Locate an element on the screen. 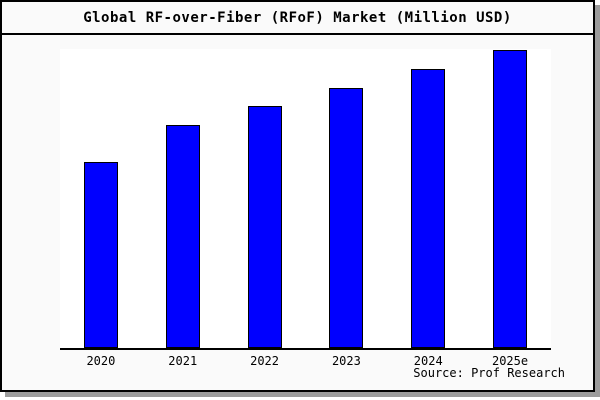 Image resolution: width=600 pixels, height=400 pixels. x-tick-label-2021: 2021 is located at coordinates (183, 361).